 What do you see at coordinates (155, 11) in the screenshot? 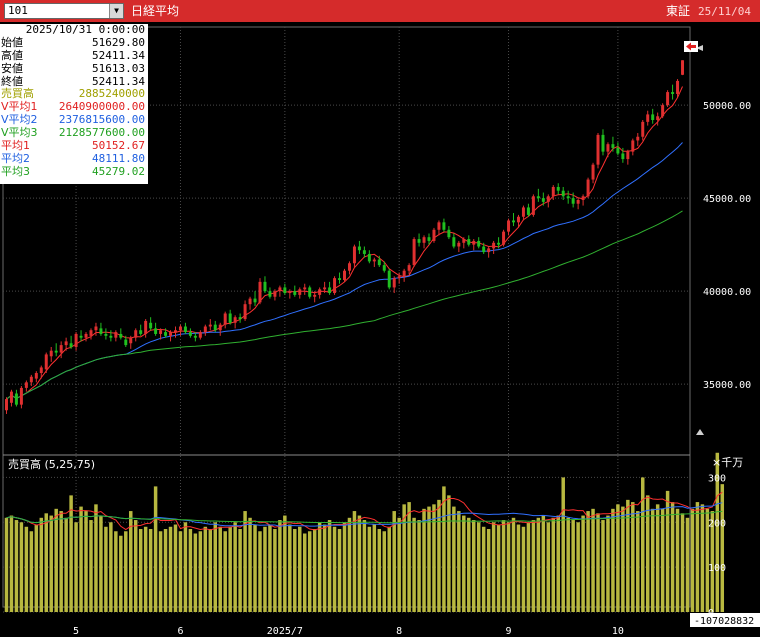
I see `stock-name: 日経平均` at bounding box center [155, 11].